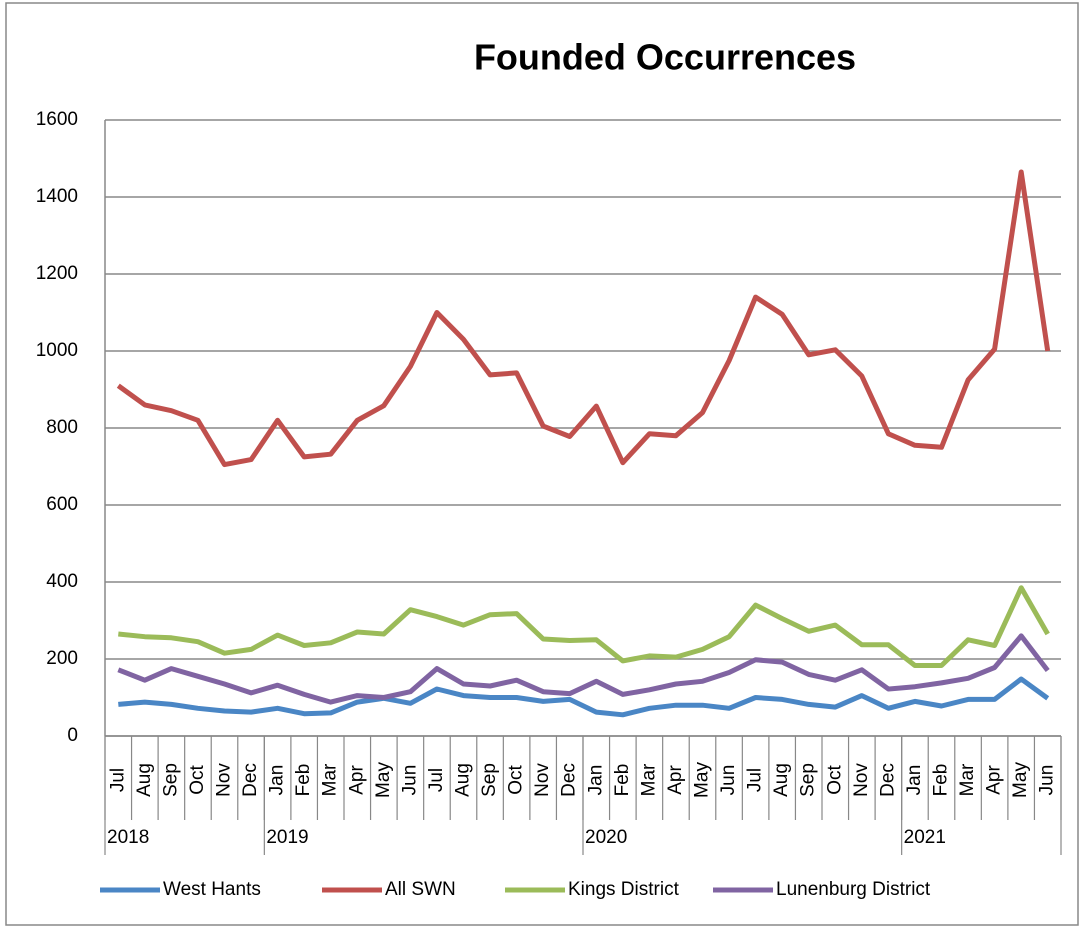 Image resolution: width=1083 pixels, height=929 pixels. Describe the element at coordinates (57, 350) in the screenshot. I see `y-tick-label: 1000` at that location.